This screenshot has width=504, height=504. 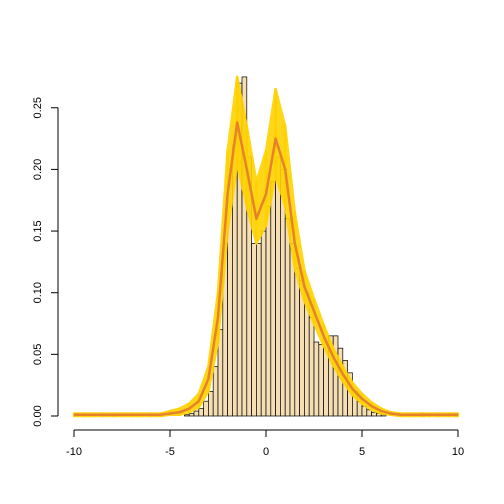 I want to click on x-tick-label: -5, so click(x=170, y=452).